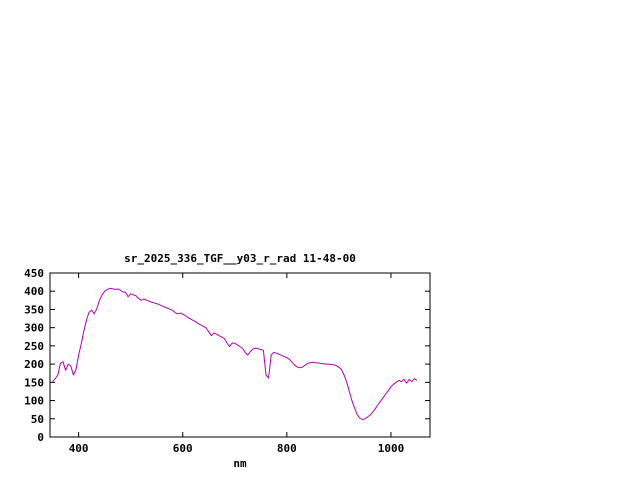 The image size is (640, 480). What do you see at coordinates (34, 273) in the screenshot?
I see `y-tick-label: 450` at bounding box center [34, 273].